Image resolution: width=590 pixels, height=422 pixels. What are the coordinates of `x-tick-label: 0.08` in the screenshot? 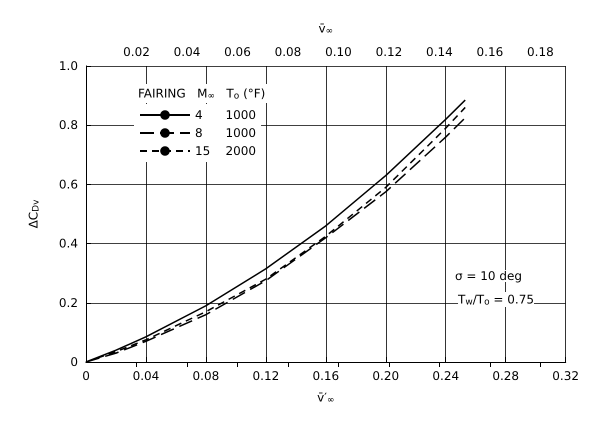 It's located at (206, 376).